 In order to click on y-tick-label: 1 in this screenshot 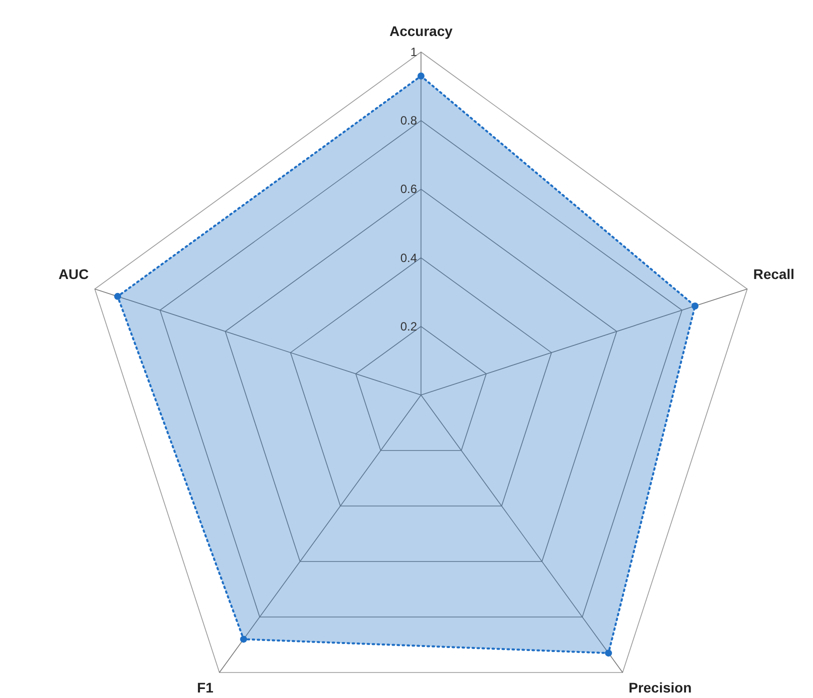, I will do `click(414, 52)`.